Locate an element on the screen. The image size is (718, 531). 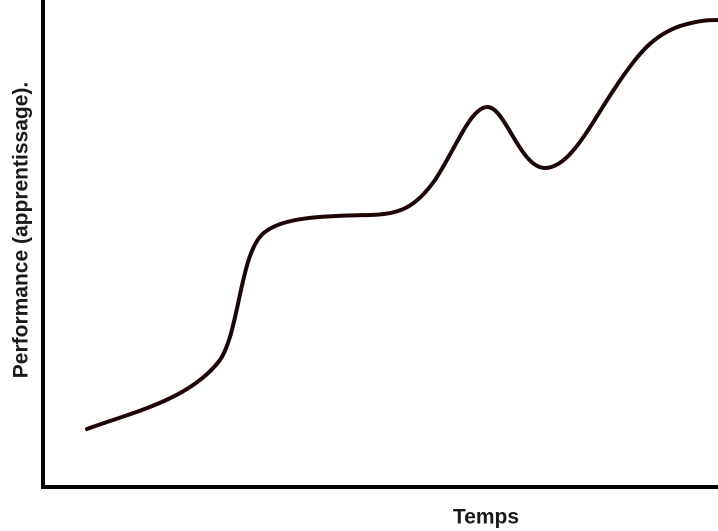
x-axis-label: Temps is located at coordinates (486, 517).